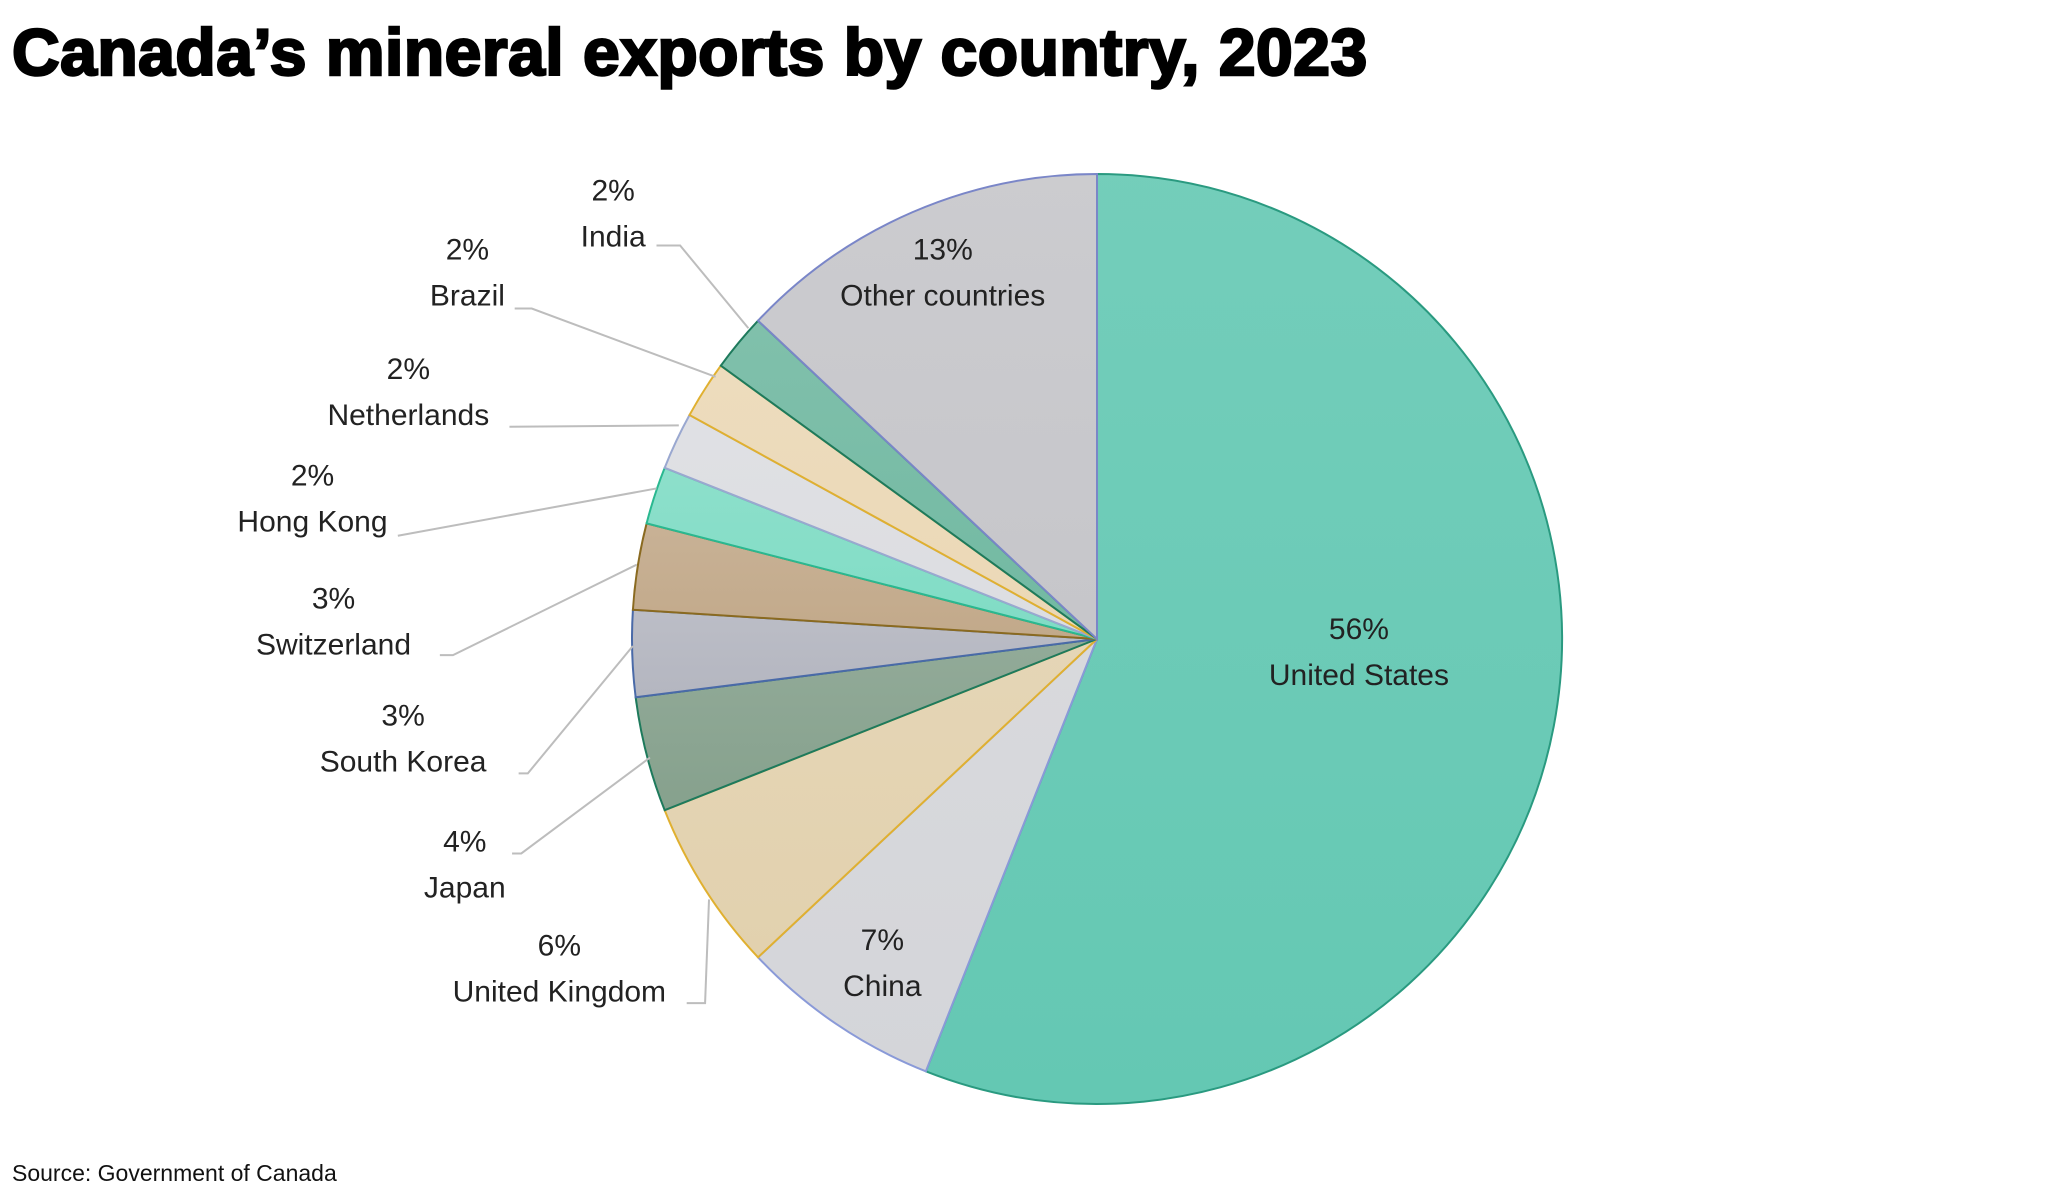 Image resolution: width=2048 pixels, height=1198 pixels. What do you see at coordinates (1359, 629) in the screenshot?
I see `data-label-percent: 56%` at bounding box center [1359, 629].